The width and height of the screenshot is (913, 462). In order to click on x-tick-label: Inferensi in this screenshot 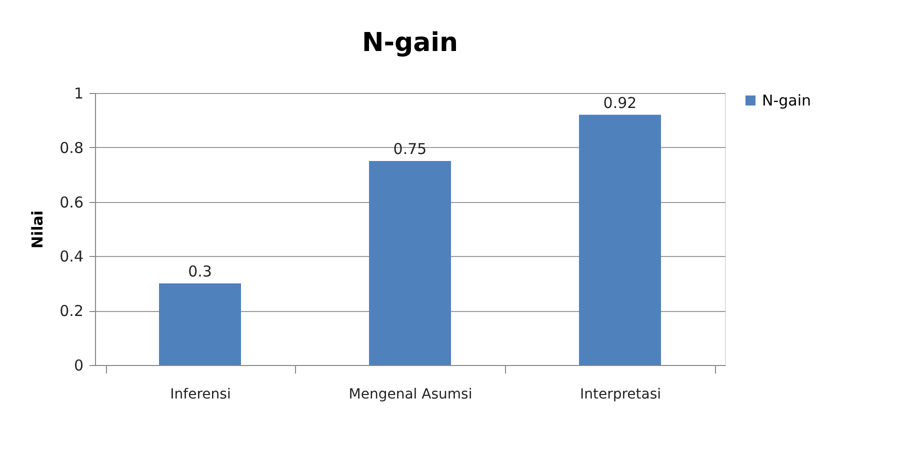, I will do `click(200, 394)`.